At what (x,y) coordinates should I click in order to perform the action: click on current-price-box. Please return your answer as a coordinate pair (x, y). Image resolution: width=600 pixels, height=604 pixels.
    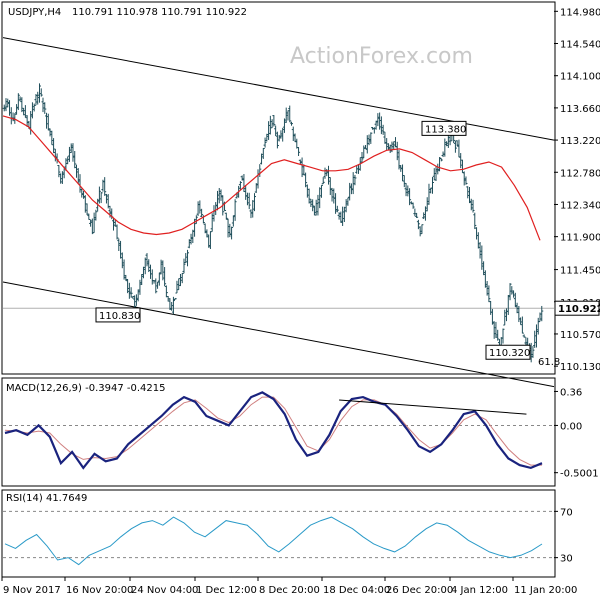
    Looking at the image, I should click on (577, 308).